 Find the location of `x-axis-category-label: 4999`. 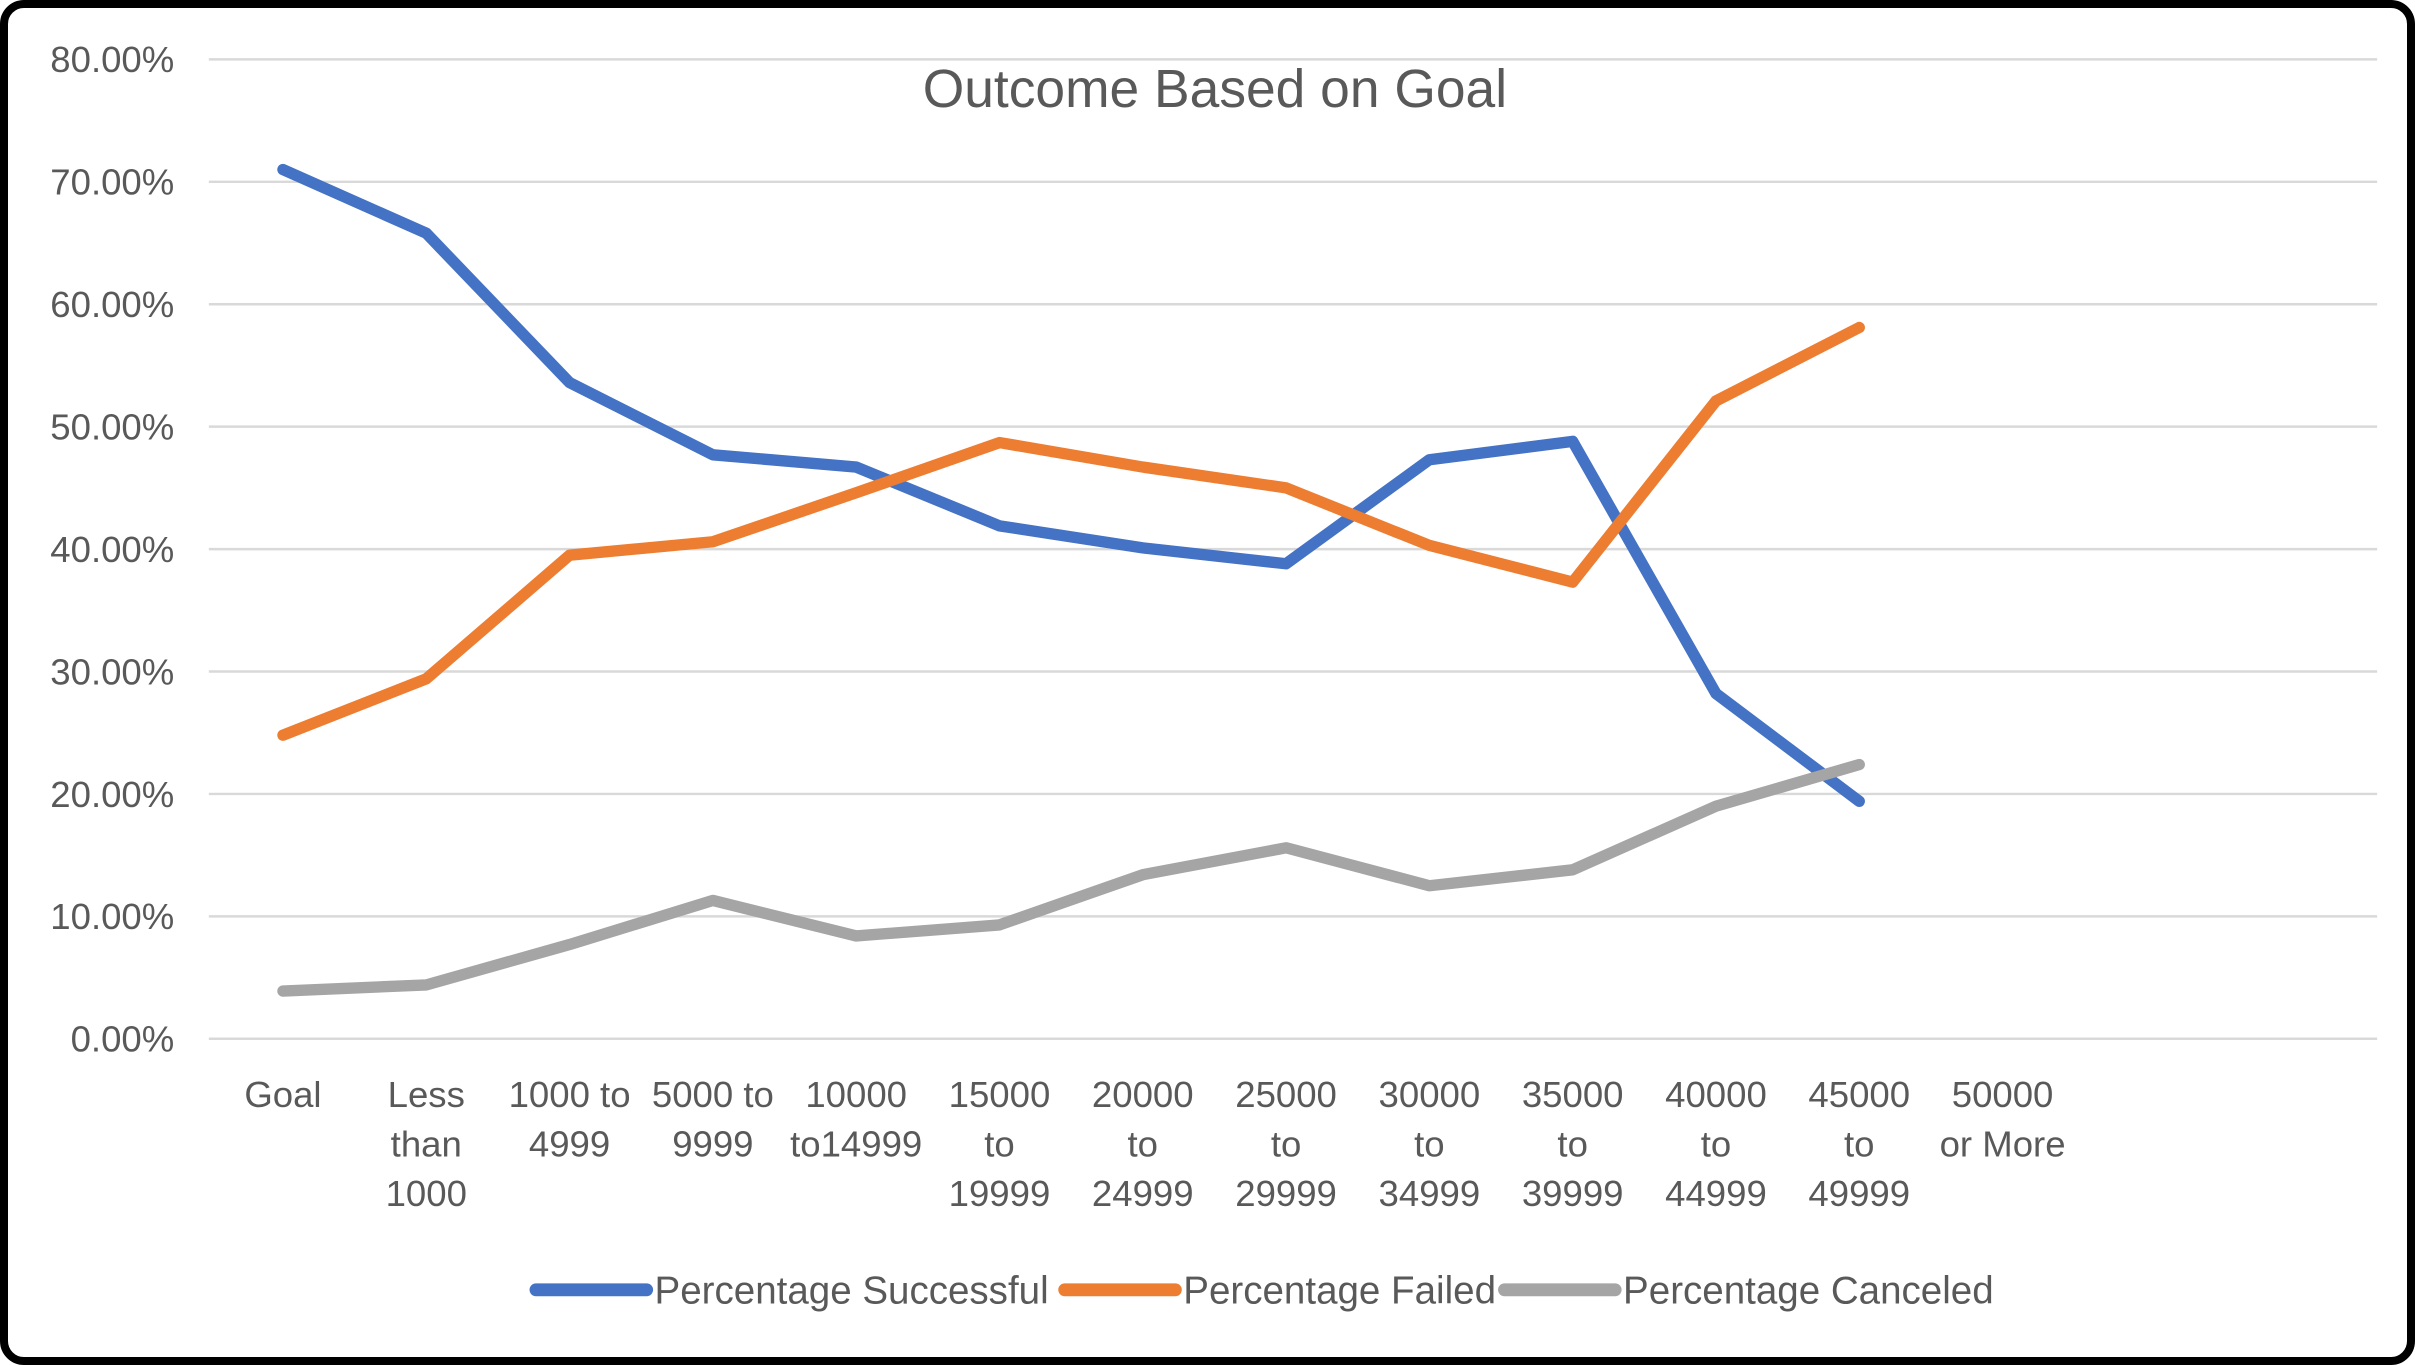

x-axis-category-label: 4999 is located at coordinates (569, 1143).